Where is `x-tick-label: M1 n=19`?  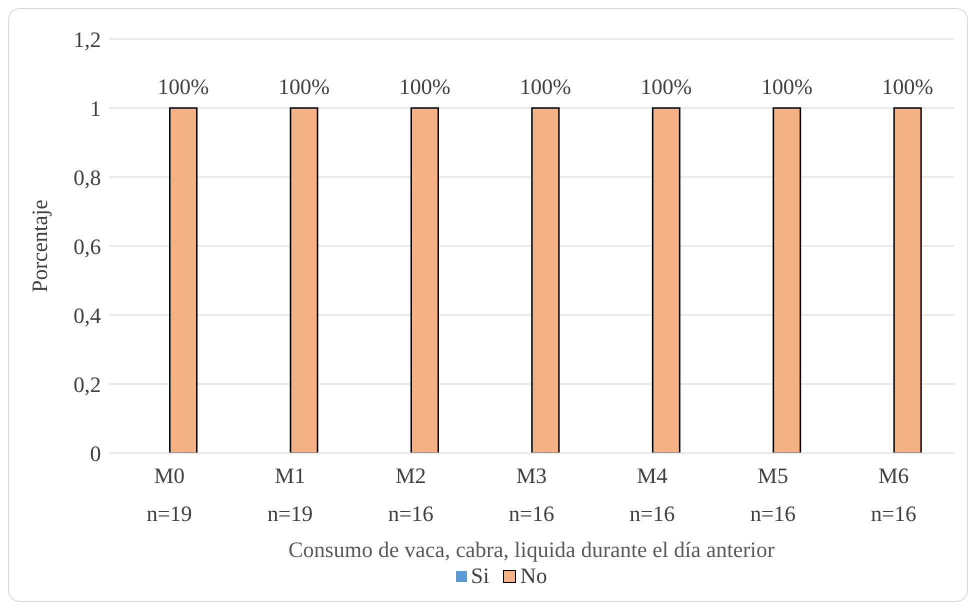 x-tick-label: M1 n=19 is located at coordinates (290, 494).